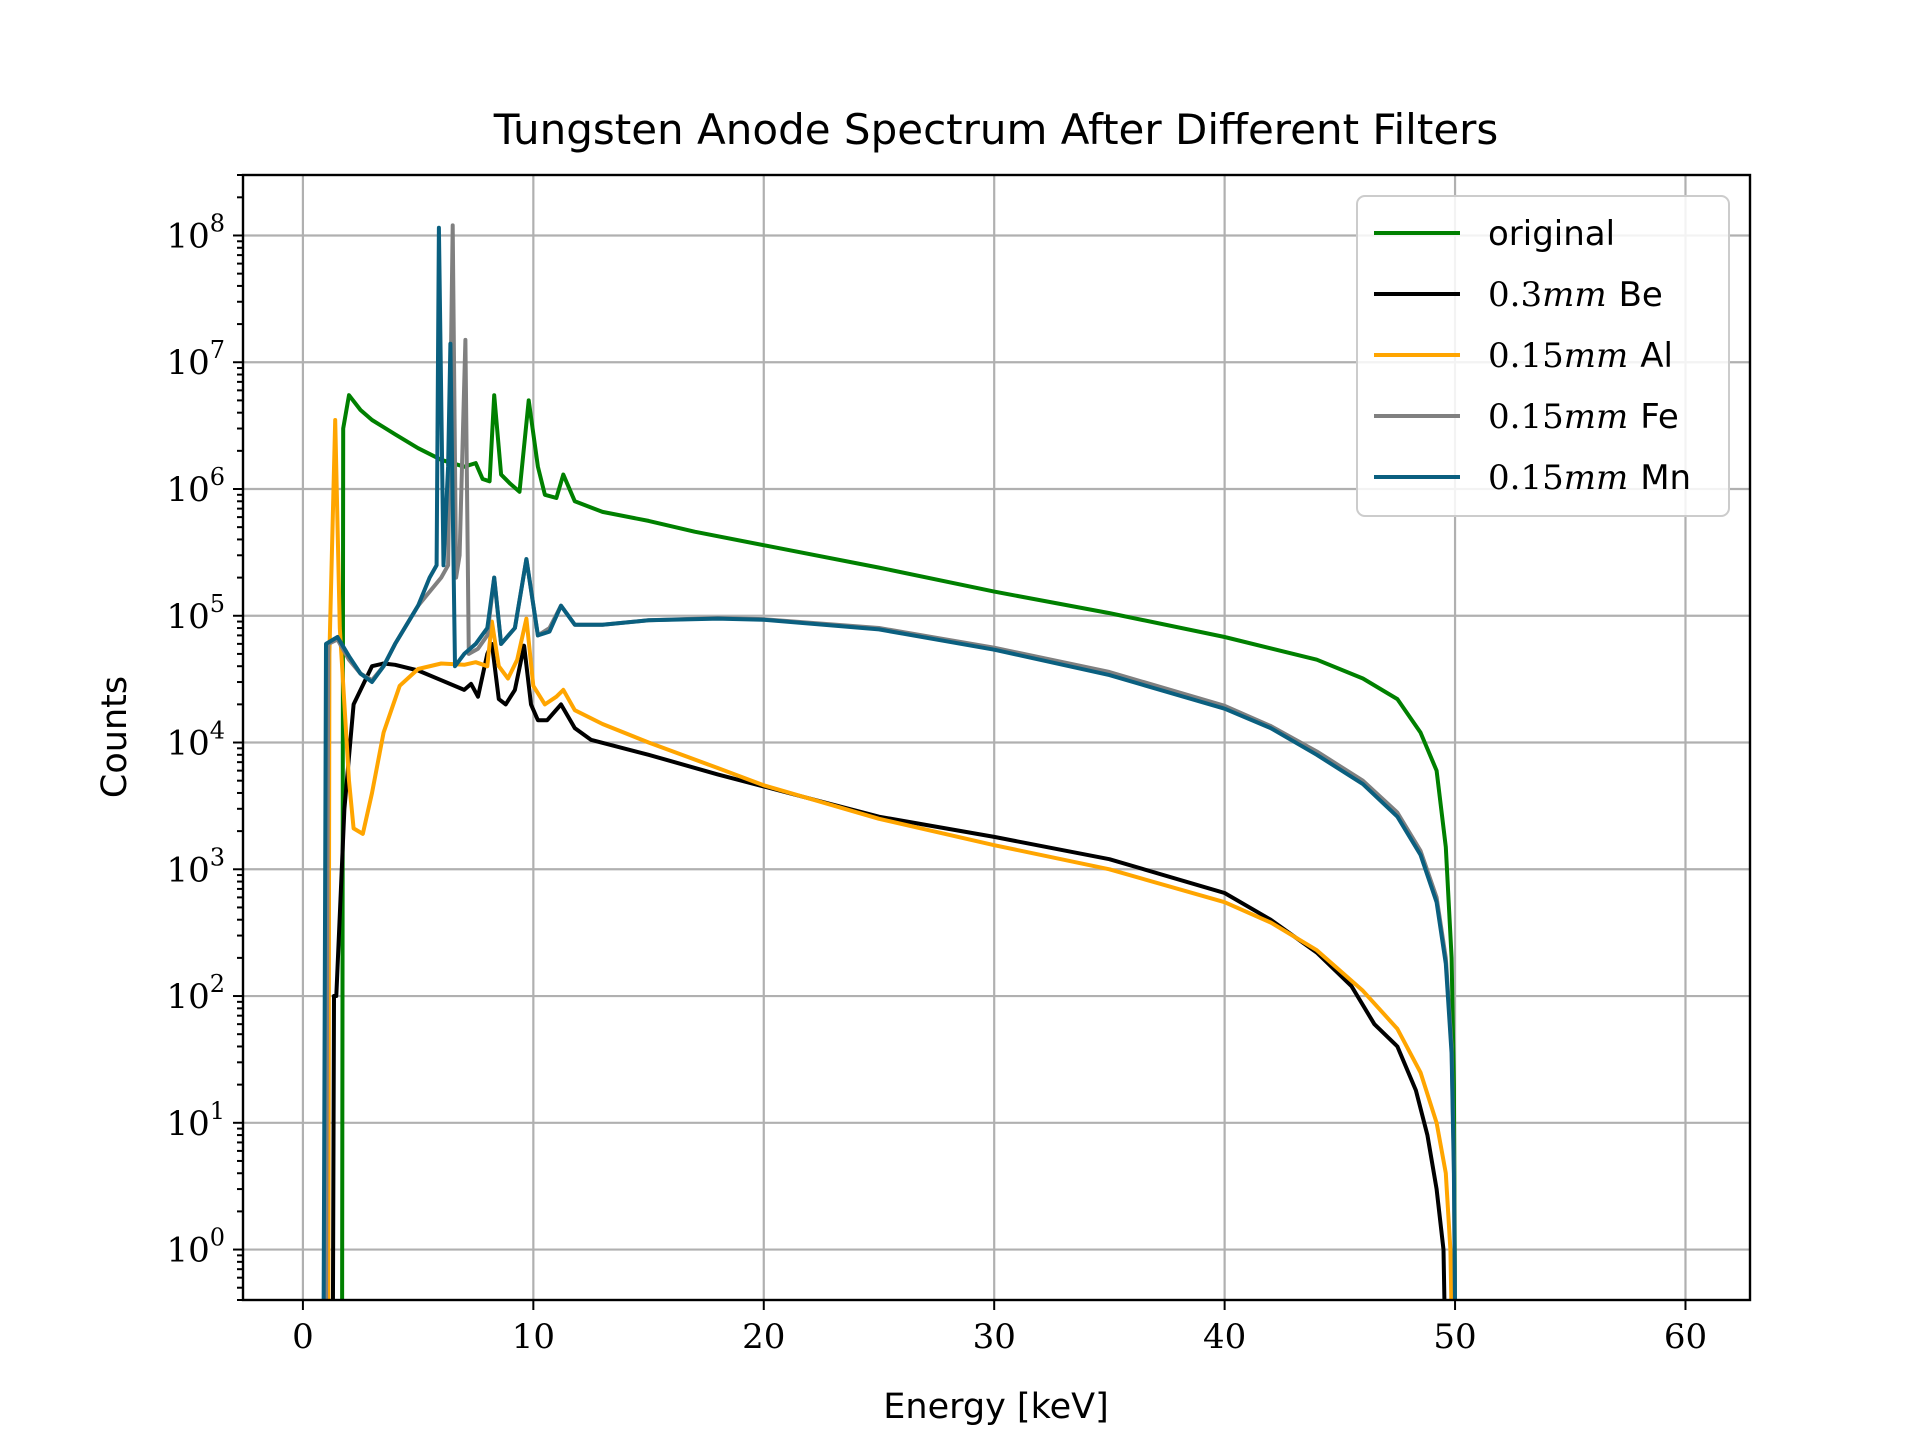 Image resolution: width=1920 pixels, height=1440 pixels. I want to click on x-axis-label: Energy [keV], so click(995, 1407).